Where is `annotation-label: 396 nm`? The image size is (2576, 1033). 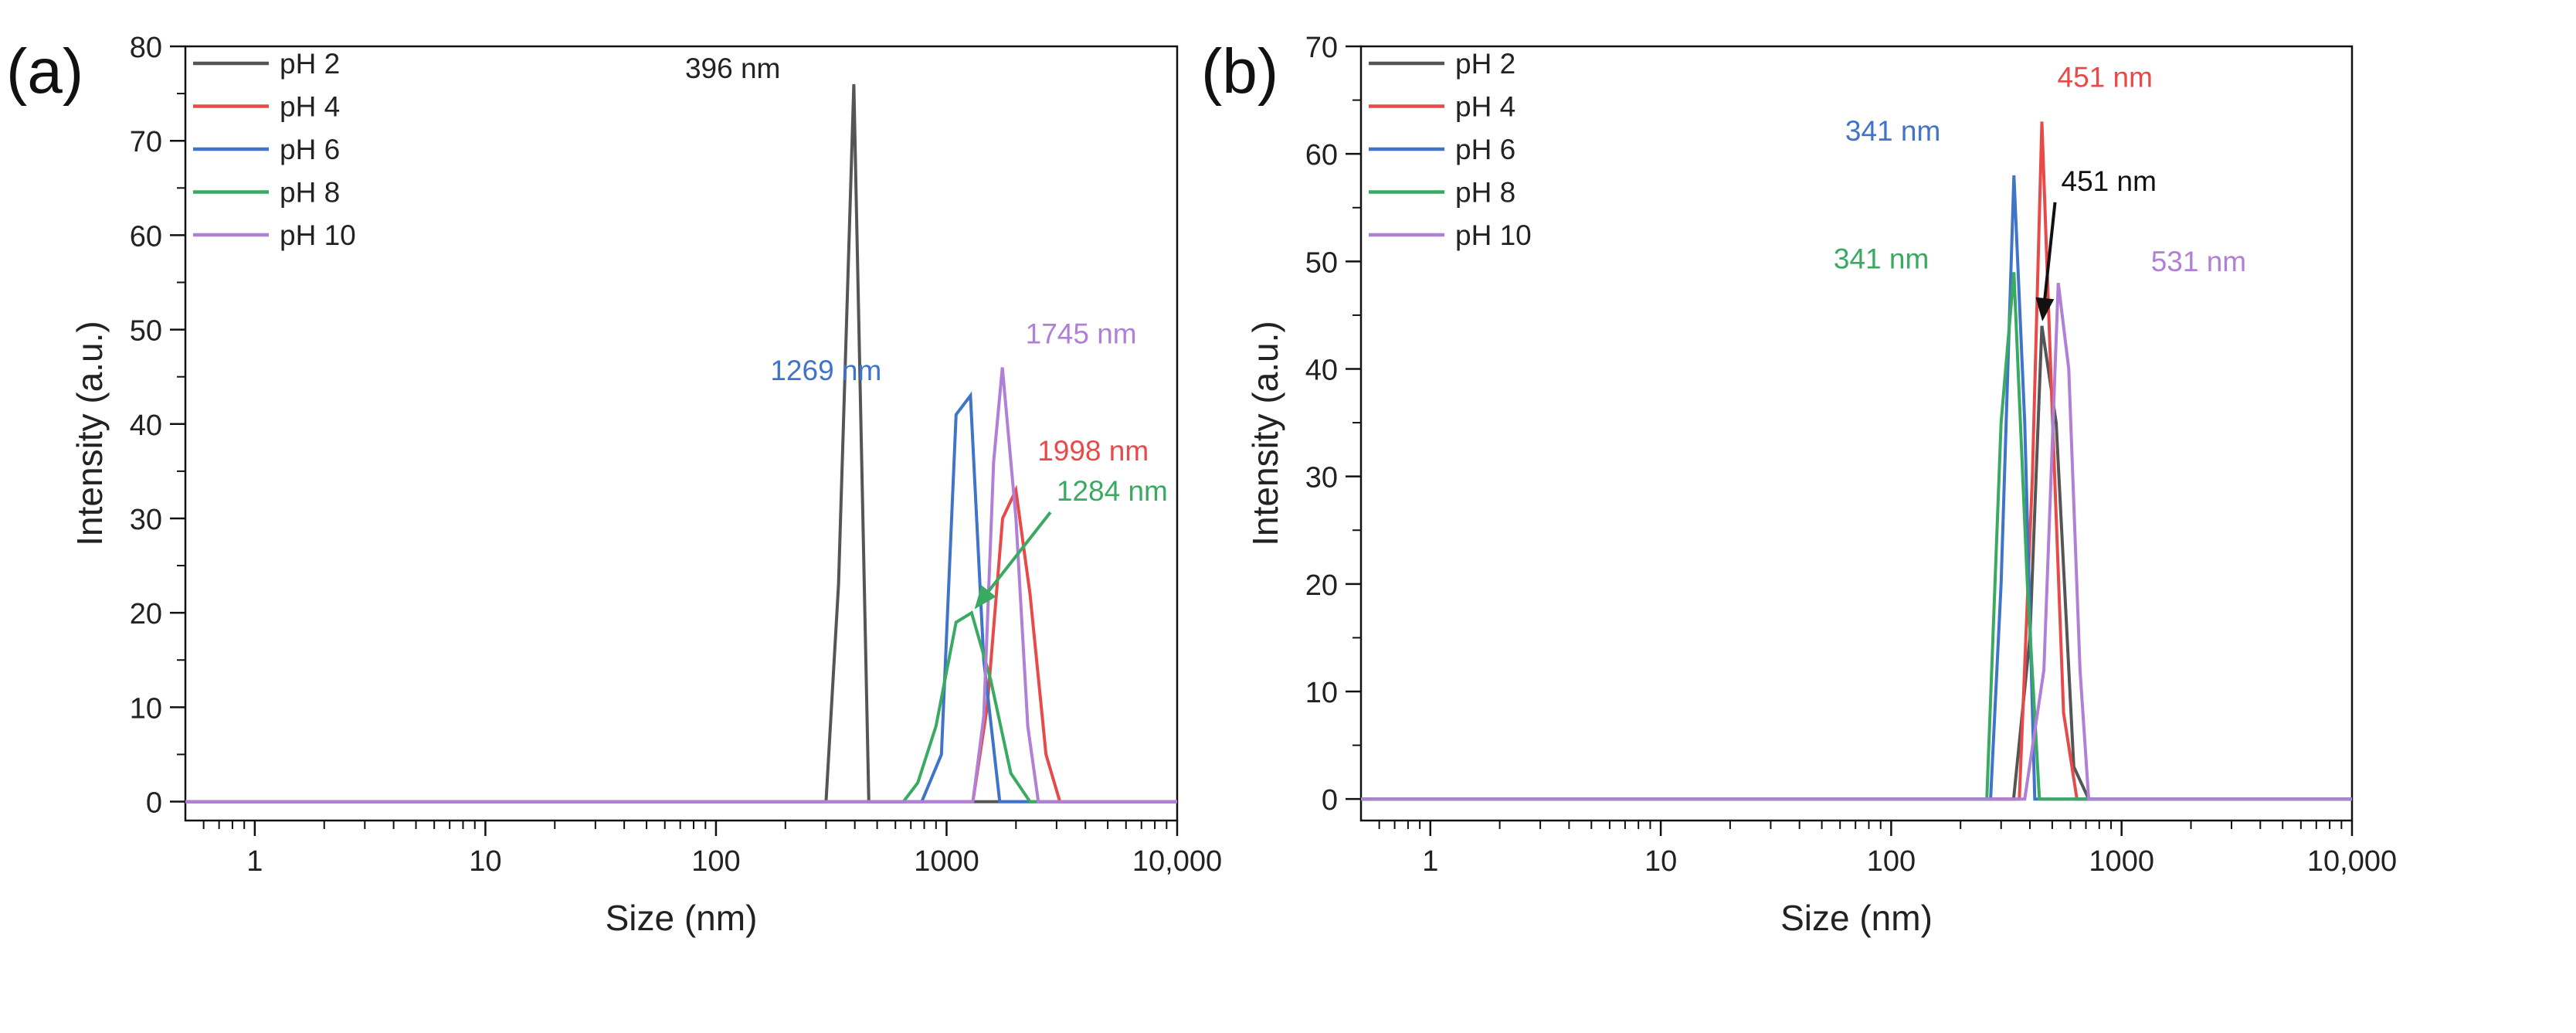
annotation-label: 396 nm is located at coordinates (732, 68).